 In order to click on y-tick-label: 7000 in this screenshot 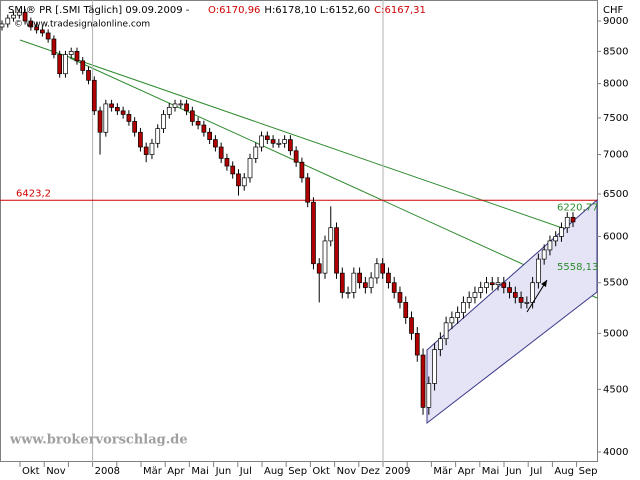, I will do `click(615, 155)`.